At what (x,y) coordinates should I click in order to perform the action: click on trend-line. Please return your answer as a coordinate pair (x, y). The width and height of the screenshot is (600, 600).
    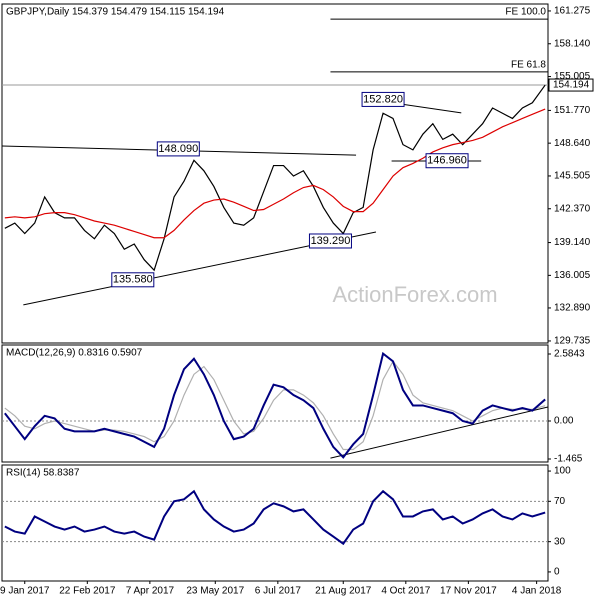
    Looking at the image, I should click on (439, 432).